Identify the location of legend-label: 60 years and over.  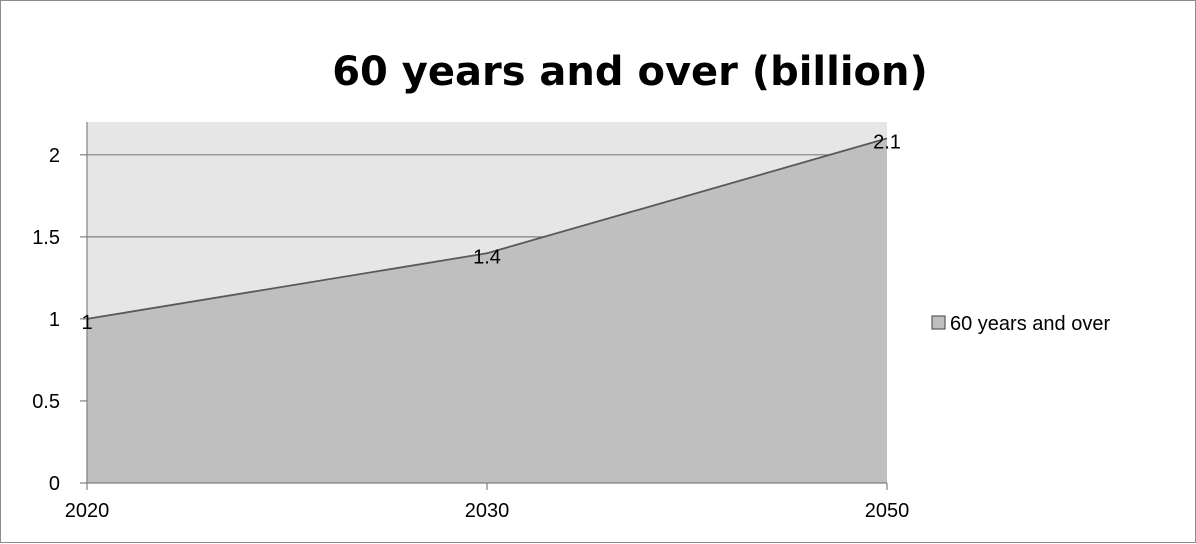
(1030, 324).